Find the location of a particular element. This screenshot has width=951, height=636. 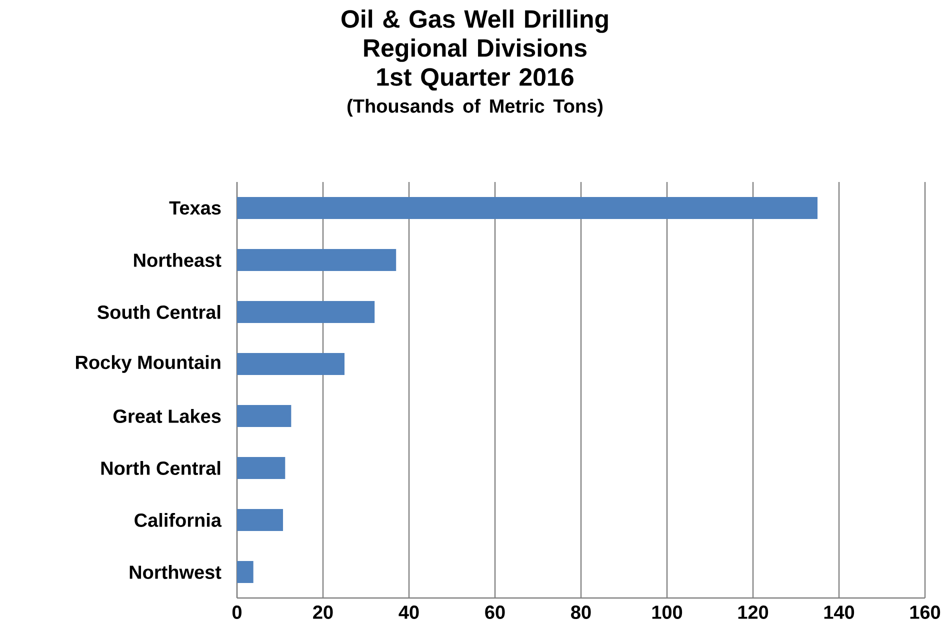

y-tick-label: Northeast is located at coordinates (178, 260).